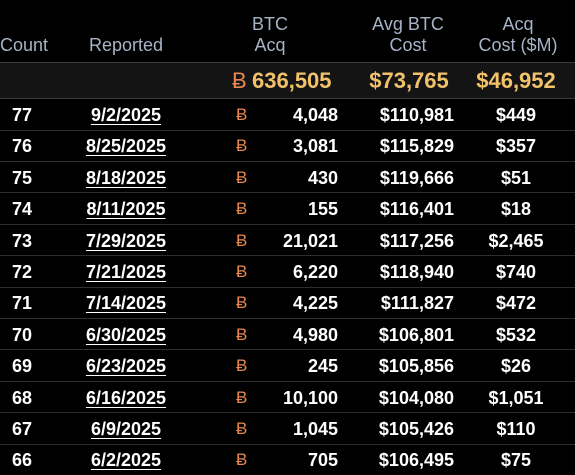 The height and width of the screenshot is (475, 575). I want to click on row-reported-date-link: 7/14/2025, so click(126, 303).